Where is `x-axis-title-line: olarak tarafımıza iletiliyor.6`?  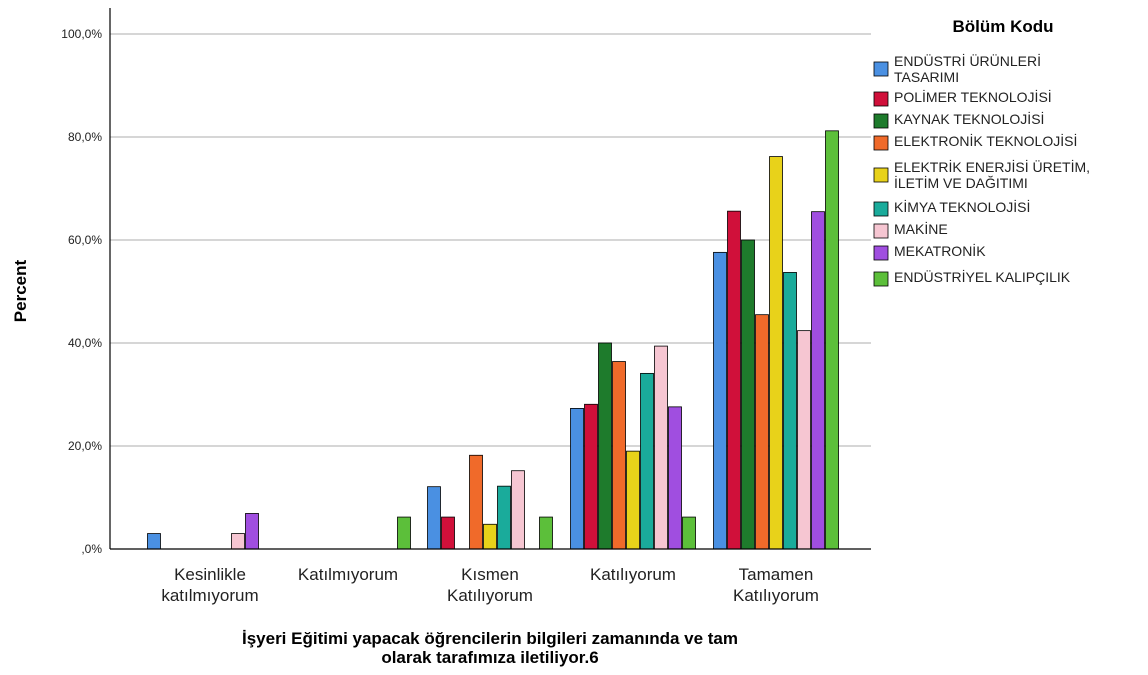
x-axis-title-line: olarak tarafımıza iletiliyor.6 is located at coordinates (489, 657).